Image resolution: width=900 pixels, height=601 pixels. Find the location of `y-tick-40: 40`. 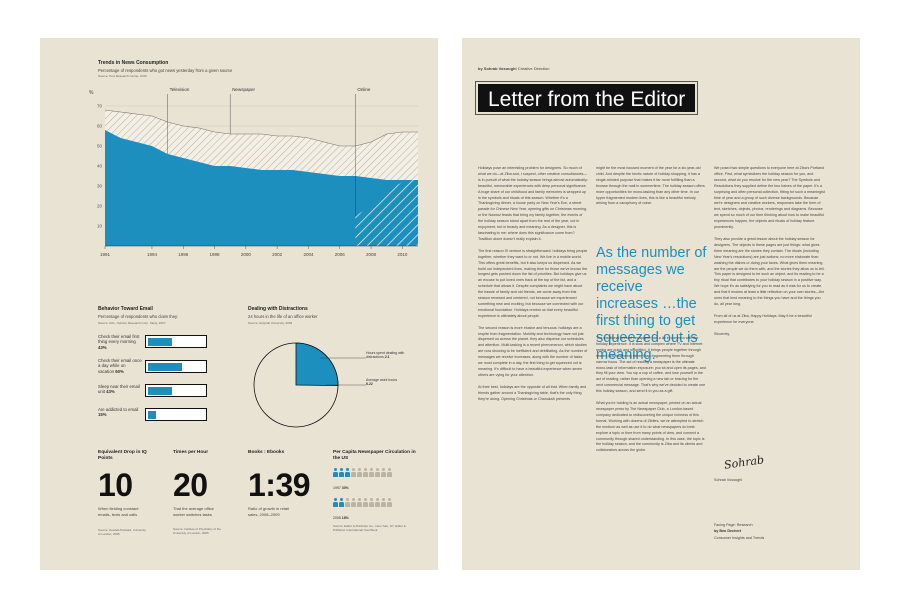

y-tick-40: 40 is located at coordinates (100, 166).